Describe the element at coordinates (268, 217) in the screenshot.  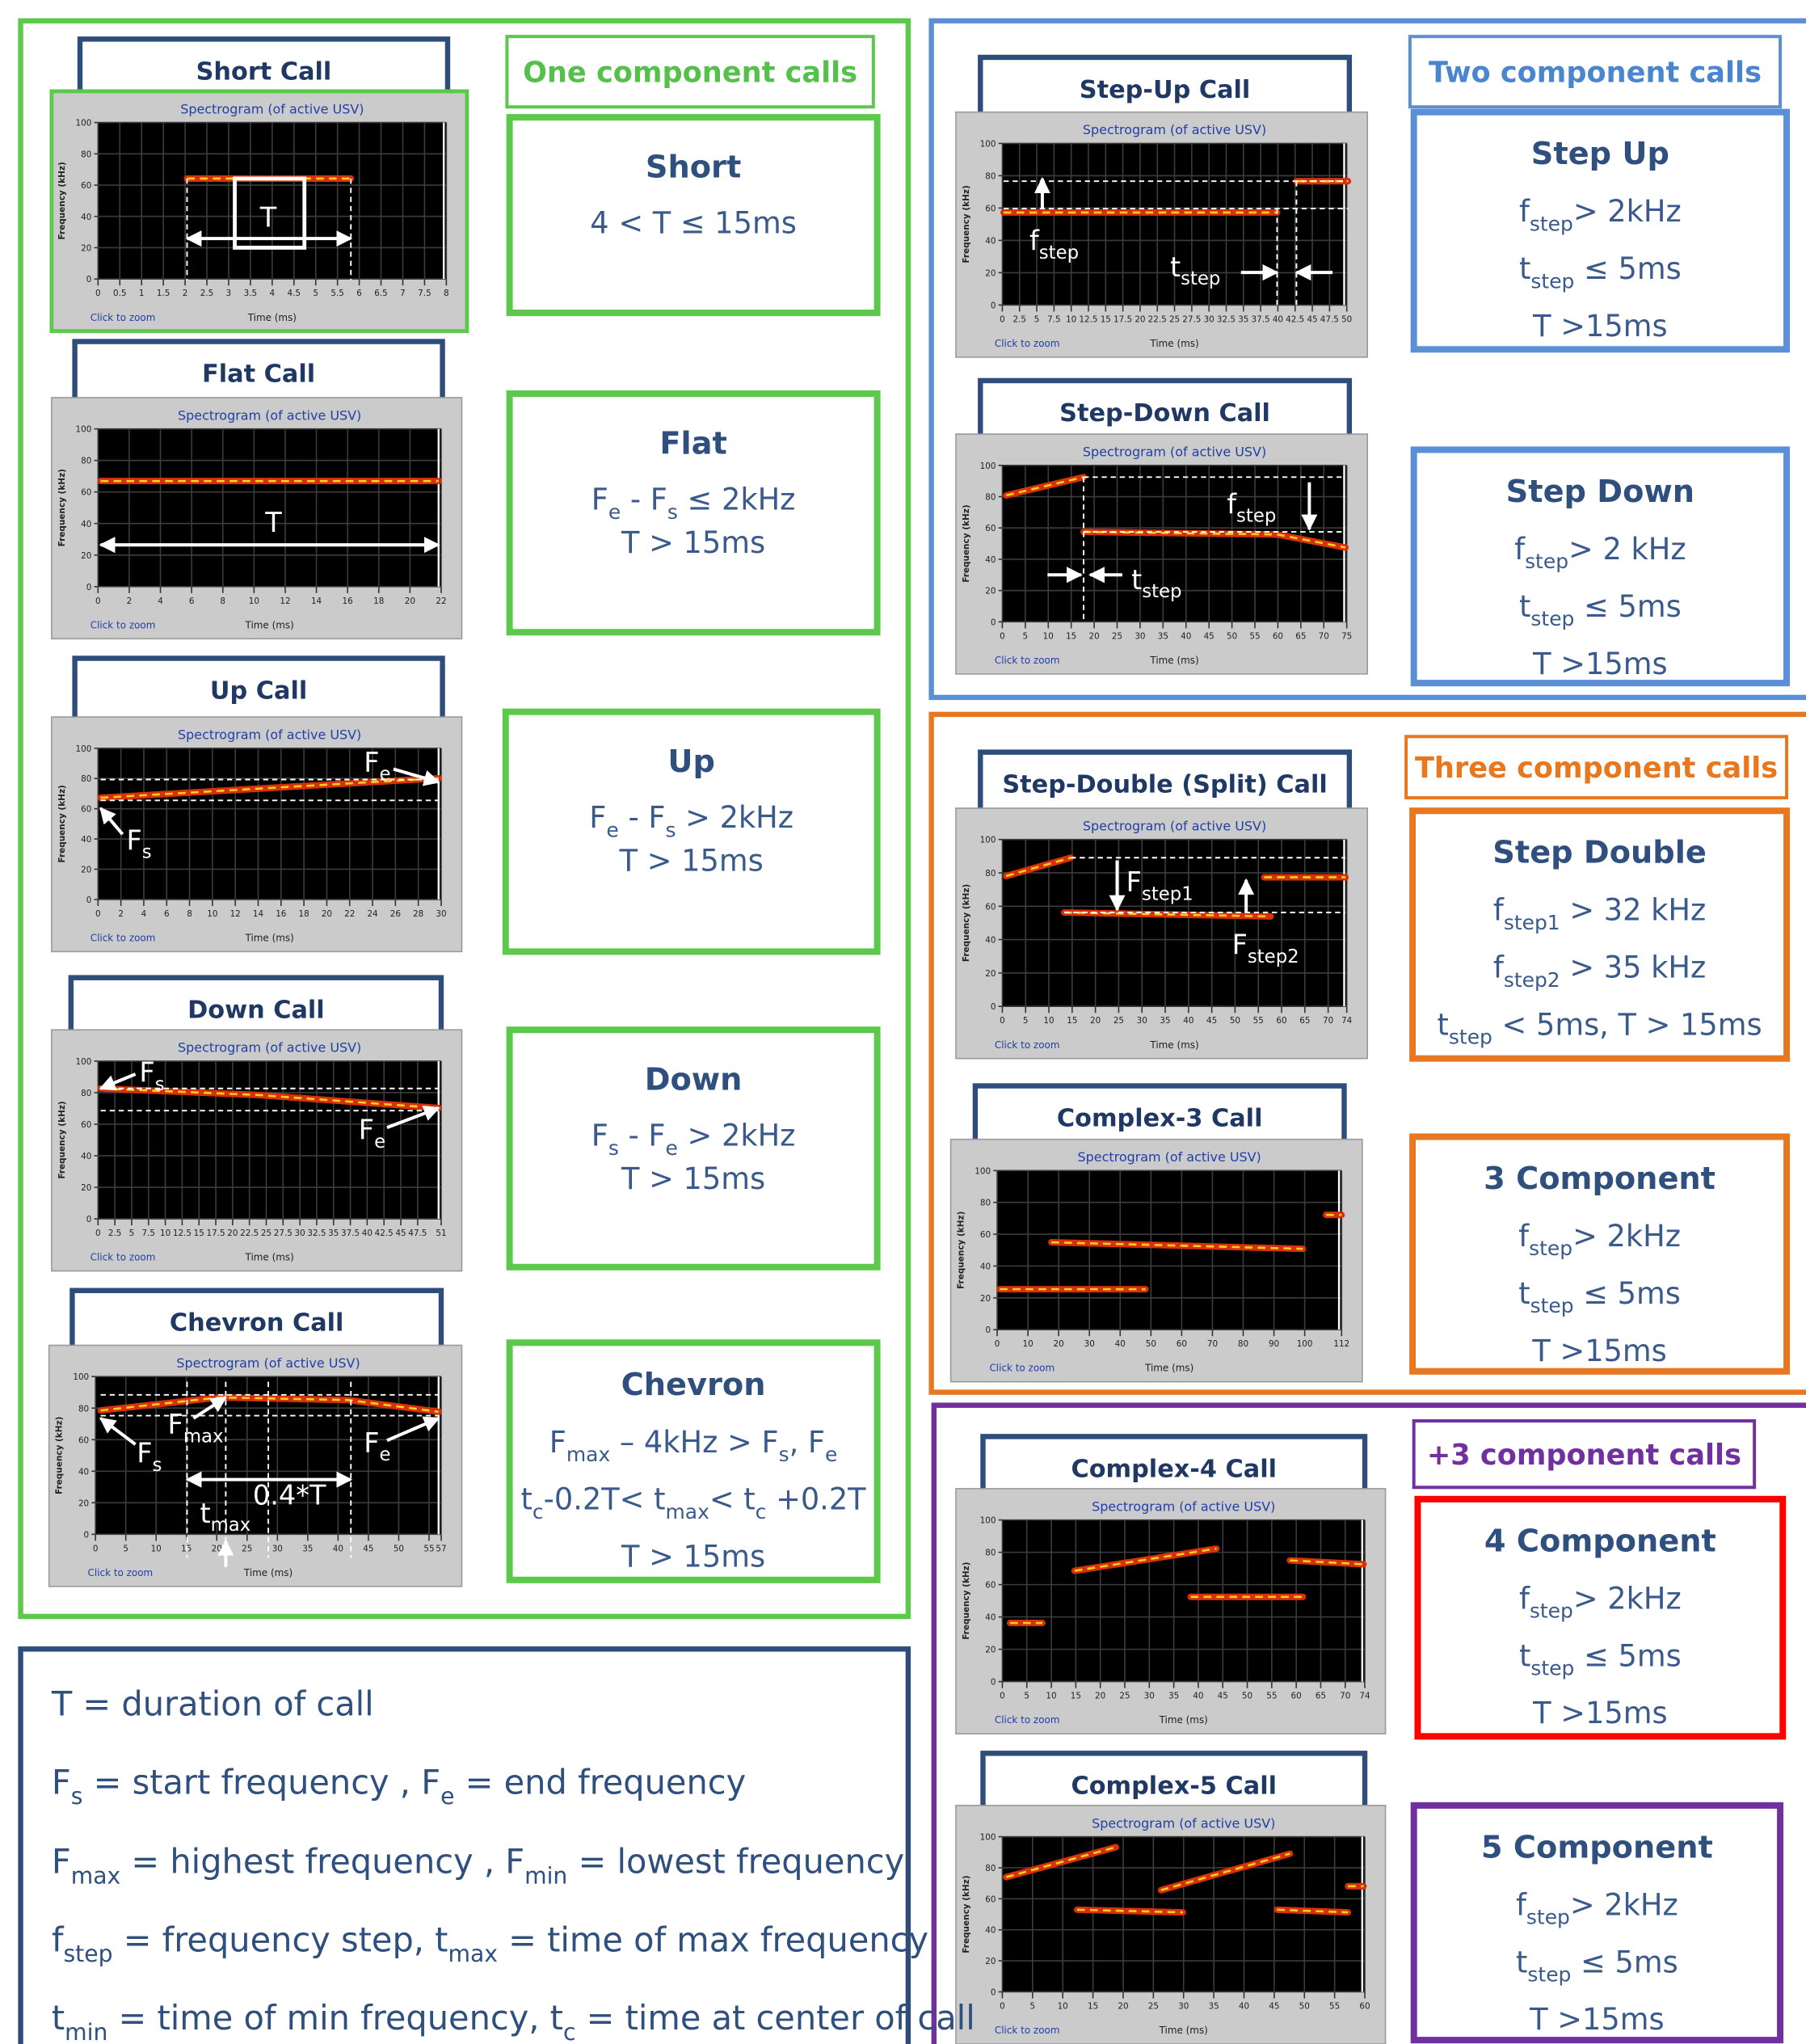
I see `text-part: T` at that location.